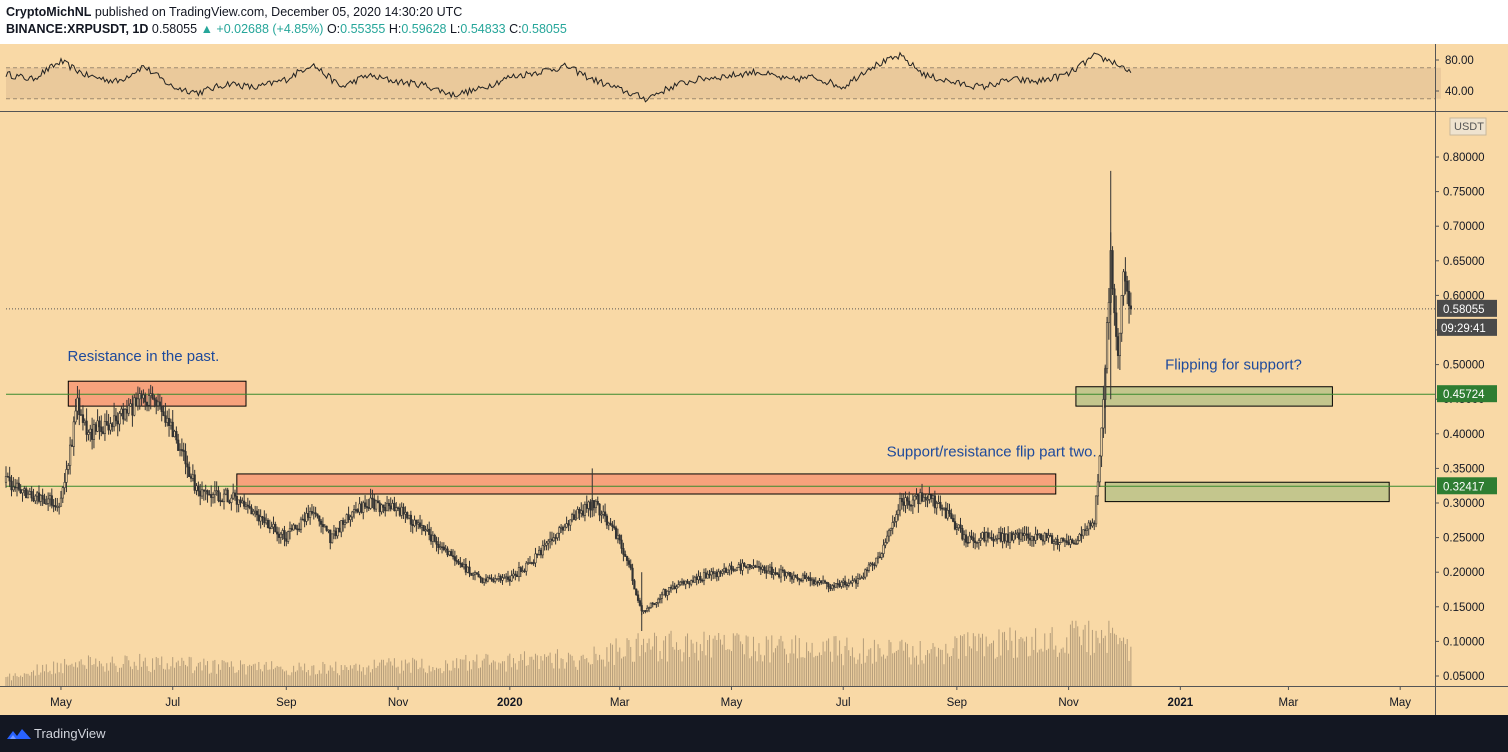 Image resolution: width=1508 pixels, height=752 pixels. What do you see at coordinates (70, 733) in the screenshot?
I see `brand-name: TradingView` at bounding box center [70, 733].